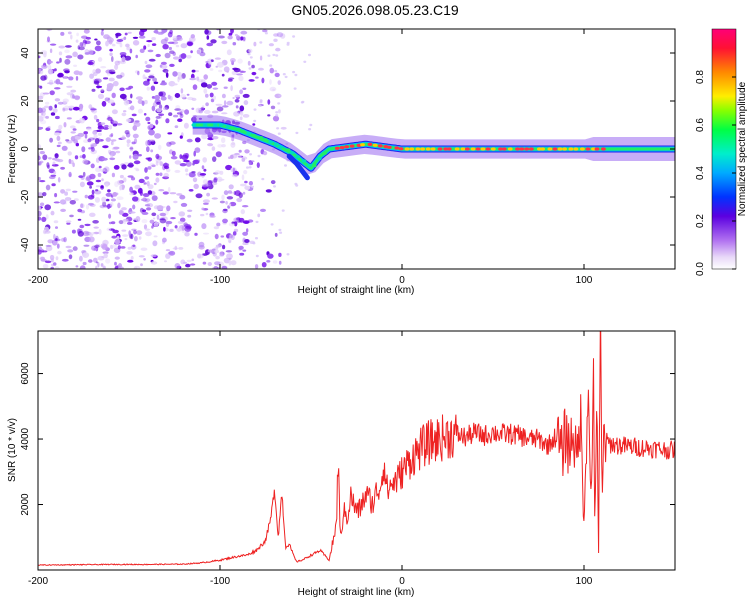  I want to click on colorbar-label: Normalized spectral amplitude, so click(742, 148).